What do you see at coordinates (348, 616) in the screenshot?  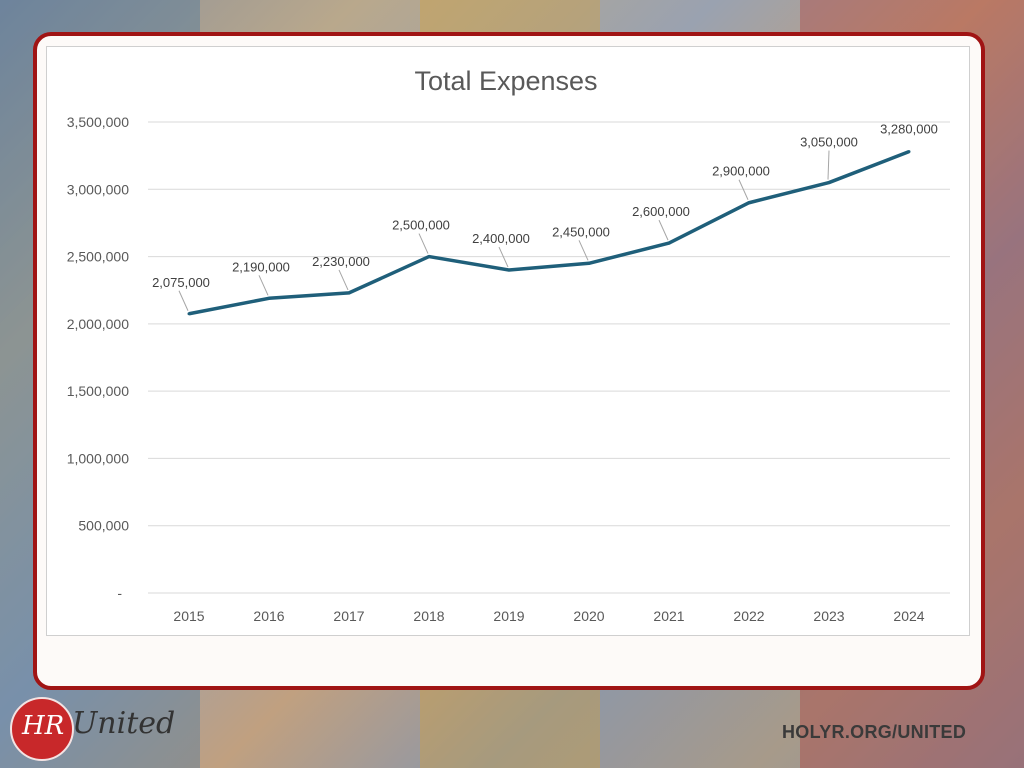 I see `x-tick-label: 2017` at bounding box center [348, 616].